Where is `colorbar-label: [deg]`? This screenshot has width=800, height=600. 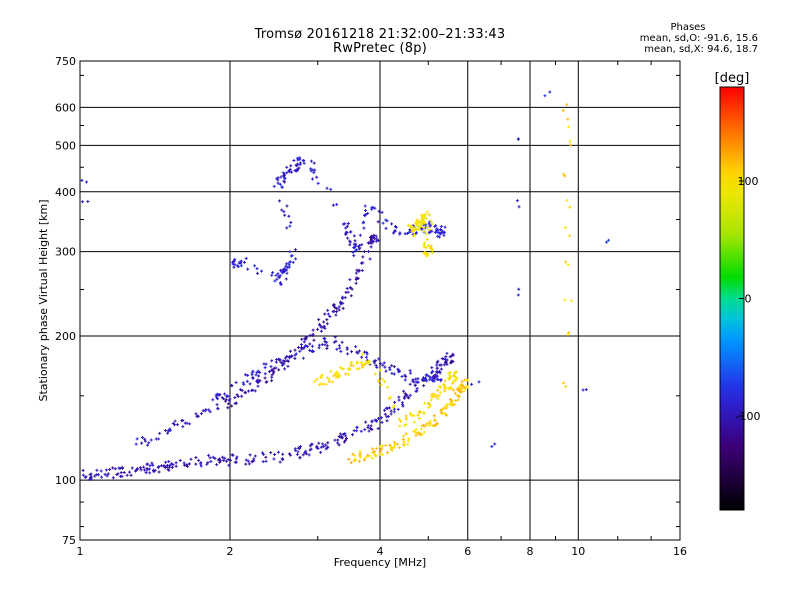 colorbar-label: [deg] is located at coordinates (732, 78).